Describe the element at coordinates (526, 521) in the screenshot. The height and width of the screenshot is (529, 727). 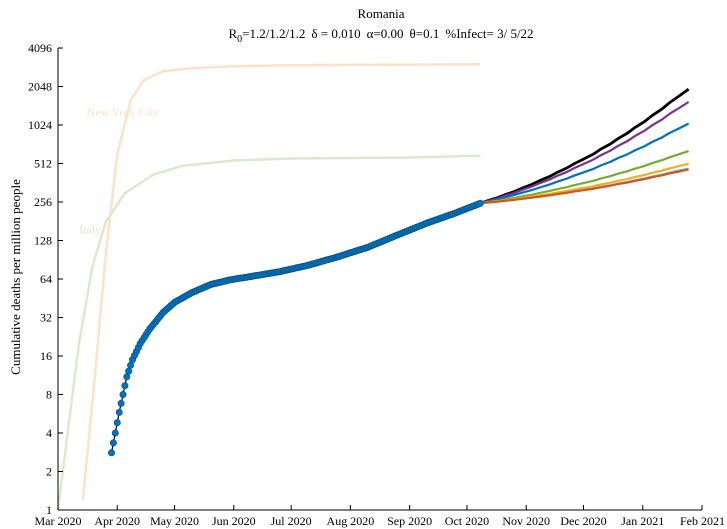
I see `x-tick-label-8: Nov 2020` at that location.